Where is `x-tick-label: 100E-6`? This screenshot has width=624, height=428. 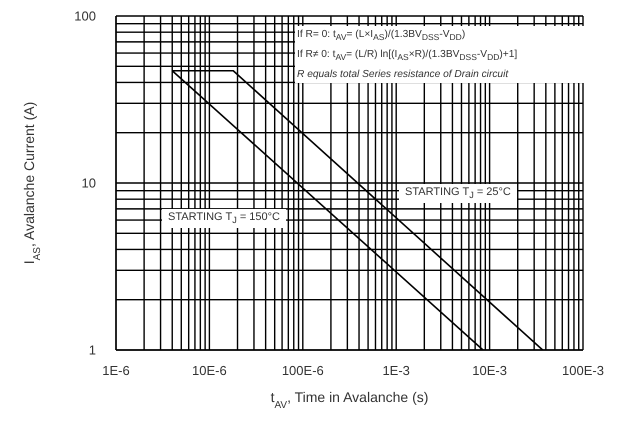 x-tick-label: 100E-6 is located at coordinates (303, 370).